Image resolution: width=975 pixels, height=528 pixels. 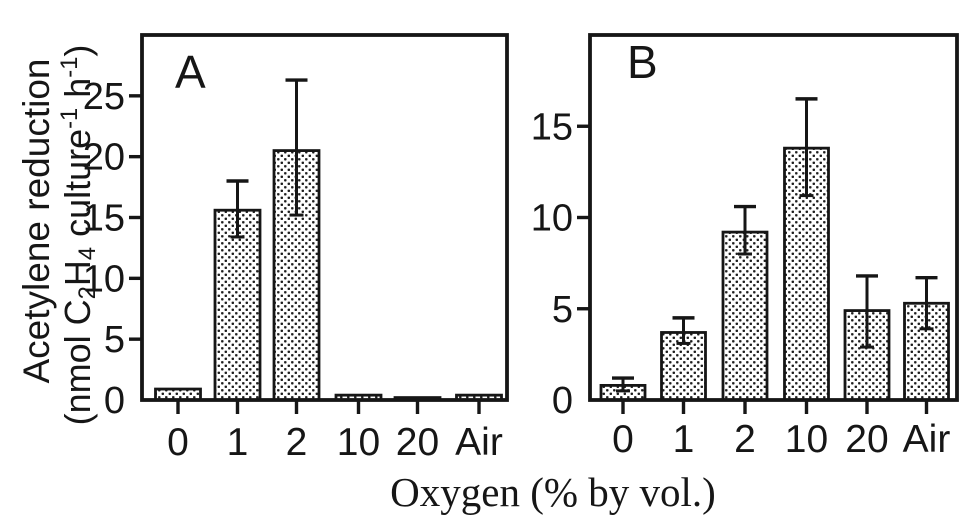 I want to click on panel-a-x-axis-ticks: 0 1 2 10 20 Air, so click(x=335, y=432).